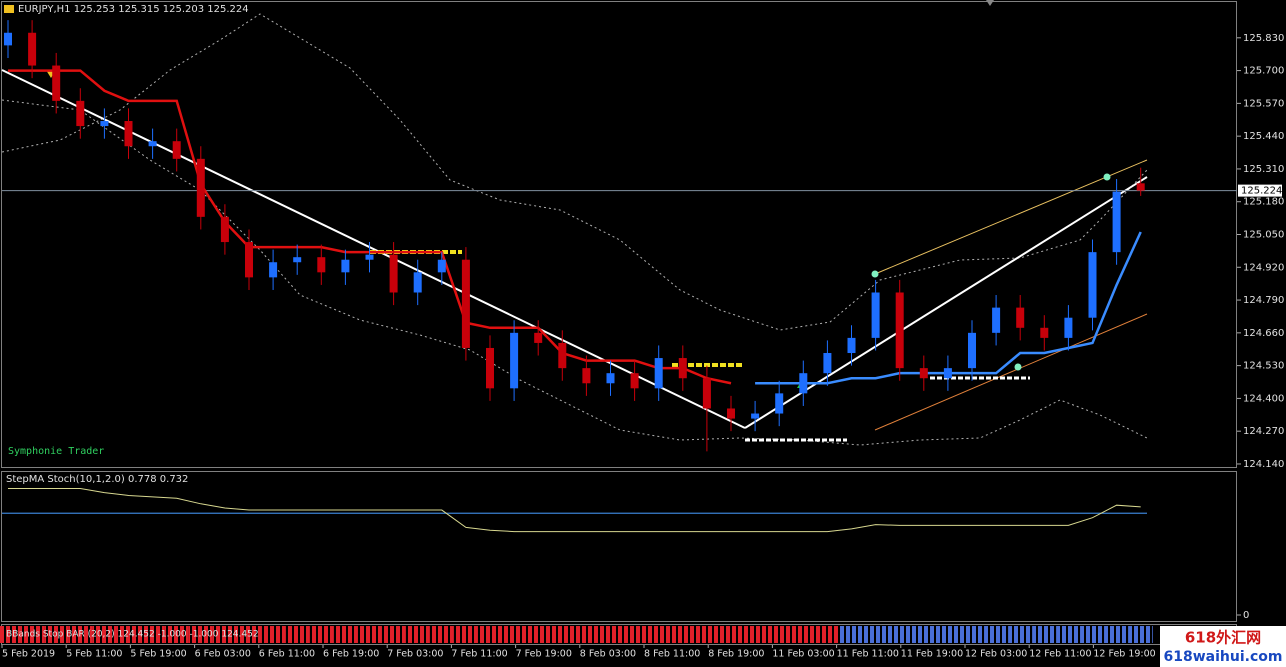 This screenshot has height=667, width=1286. I want to click on x-tick-label: 6 Feb 19:00, so click(351, 654).